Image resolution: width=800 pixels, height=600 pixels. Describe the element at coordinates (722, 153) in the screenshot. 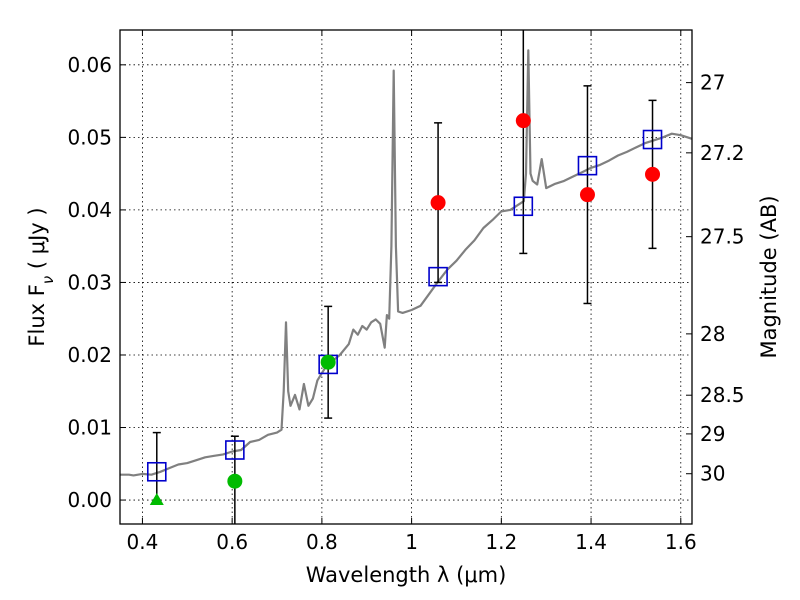

I see `mag-tick-label: 27.2` at that location.